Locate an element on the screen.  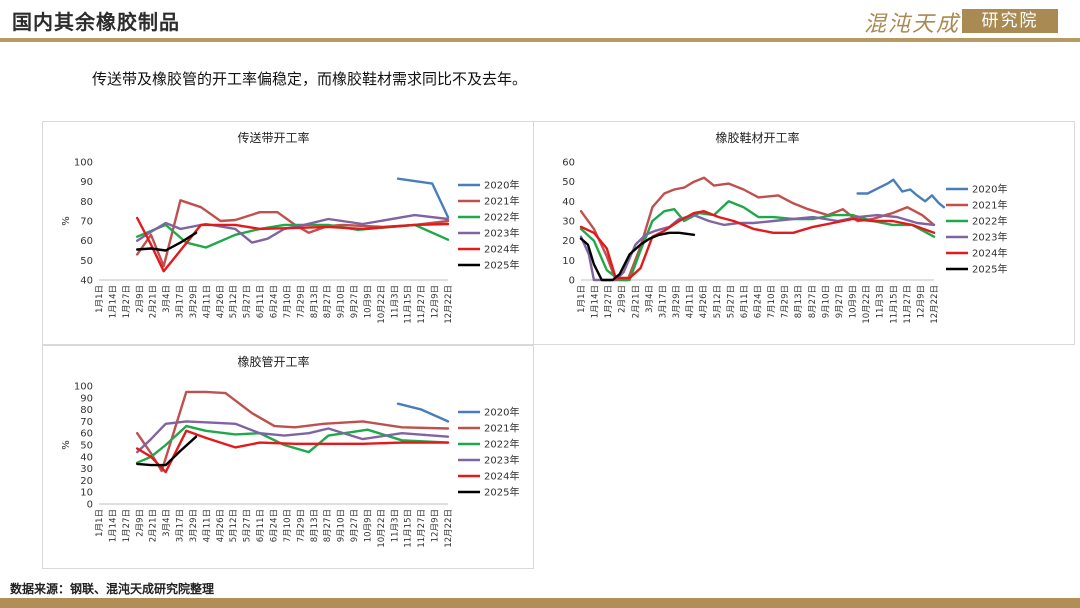
x-tick-label: 11月27日 is located at coordinates (422, 528).